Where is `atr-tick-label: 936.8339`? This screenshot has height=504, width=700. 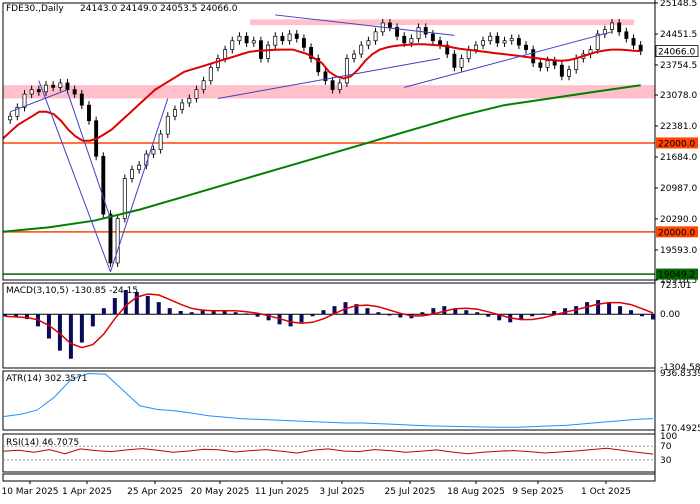
atr-tick-label: 936.8339 is located at coordinates (680, 374).